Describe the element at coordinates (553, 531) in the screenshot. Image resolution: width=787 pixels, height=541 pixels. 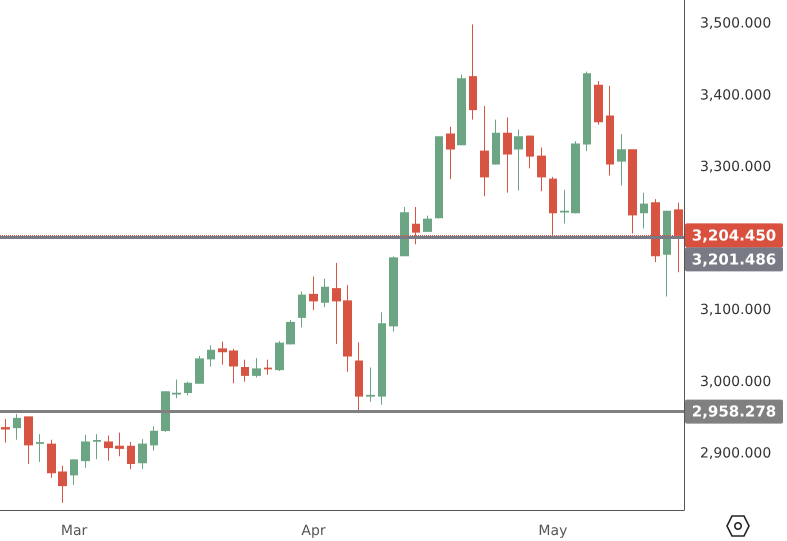
I see `x-tick-label: May` at that location.